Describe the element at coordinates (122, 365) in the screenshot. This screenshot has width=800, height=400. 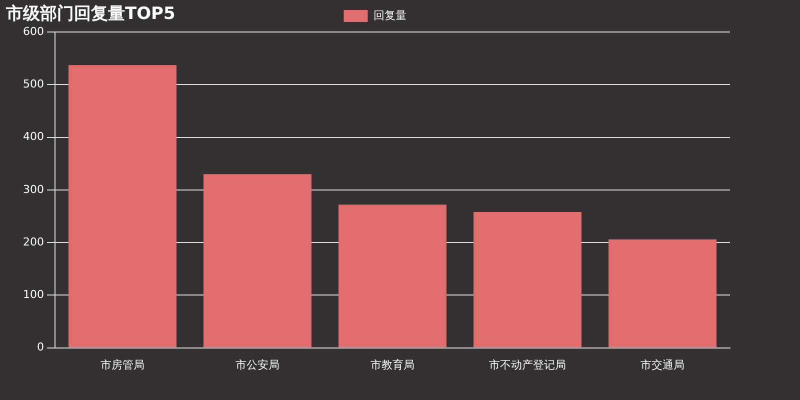
I see `x-tick-label: 市房管局` at that location.